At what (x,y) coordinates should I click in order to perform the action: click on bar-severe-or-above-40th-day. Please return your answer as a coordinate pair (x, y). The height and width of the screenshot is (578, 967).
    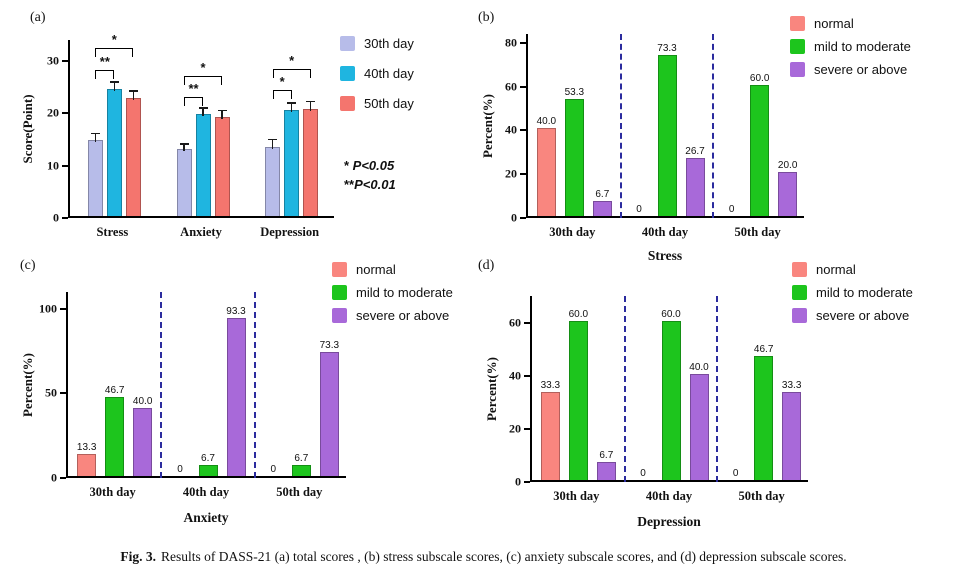
    Looking at the image, I should click on (236, 397).